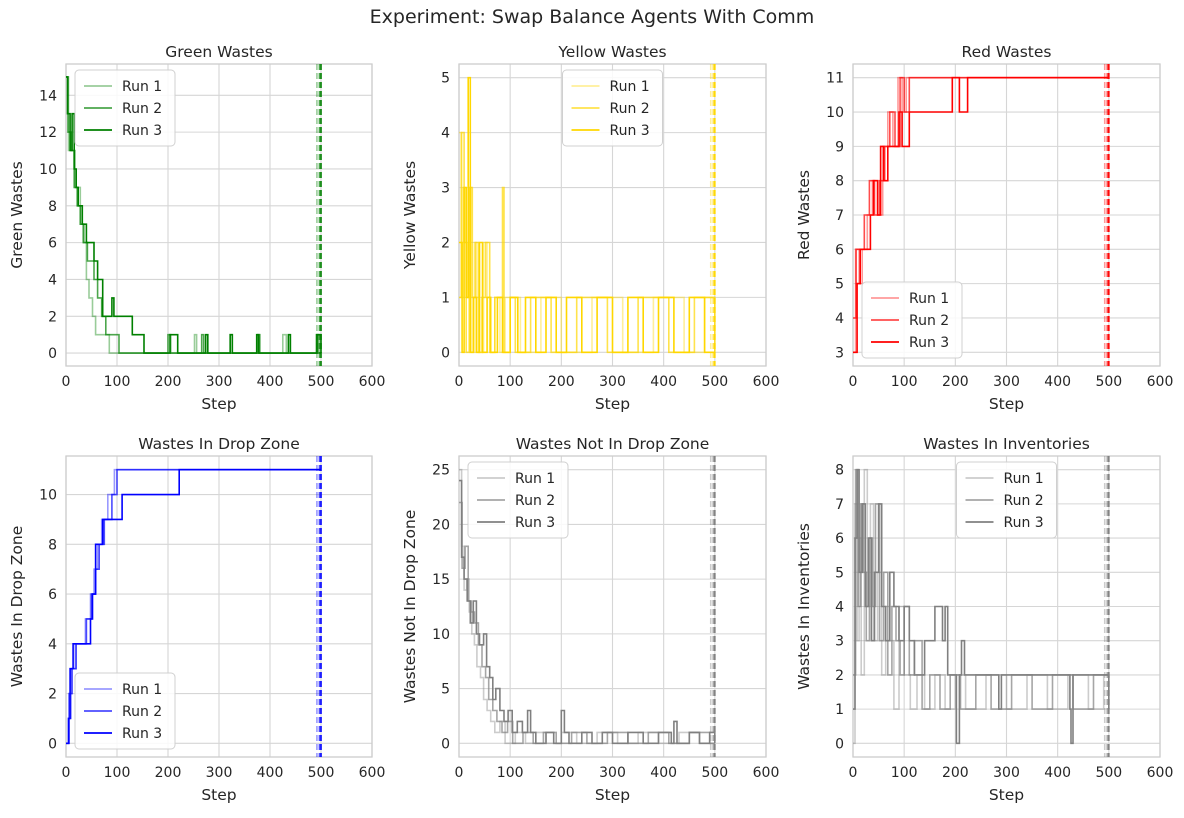 This screenshot has width=1184, height=818. What do you see at coordinates (1007, 52) in the screenshot?
I see `subplot-title: Red Wastes` at bounding box center [1007, 52].